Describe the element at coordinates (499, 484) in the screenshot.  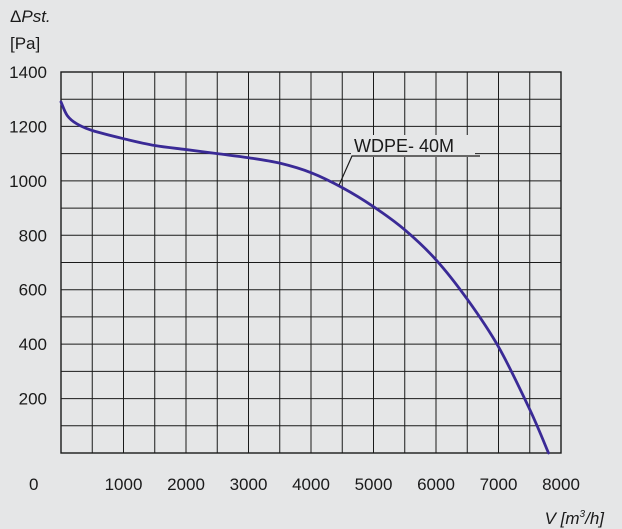
I see `x-tick-label: 7000` at that location.